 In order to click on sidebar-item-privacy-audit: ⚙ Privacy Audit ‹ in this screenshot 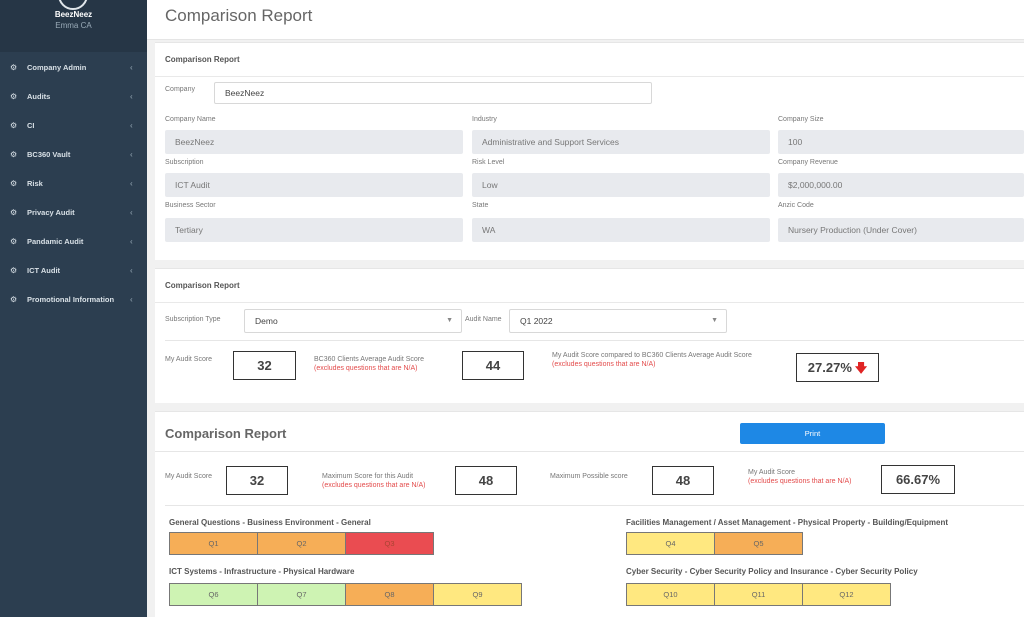, I will do `click(73, 212)`.